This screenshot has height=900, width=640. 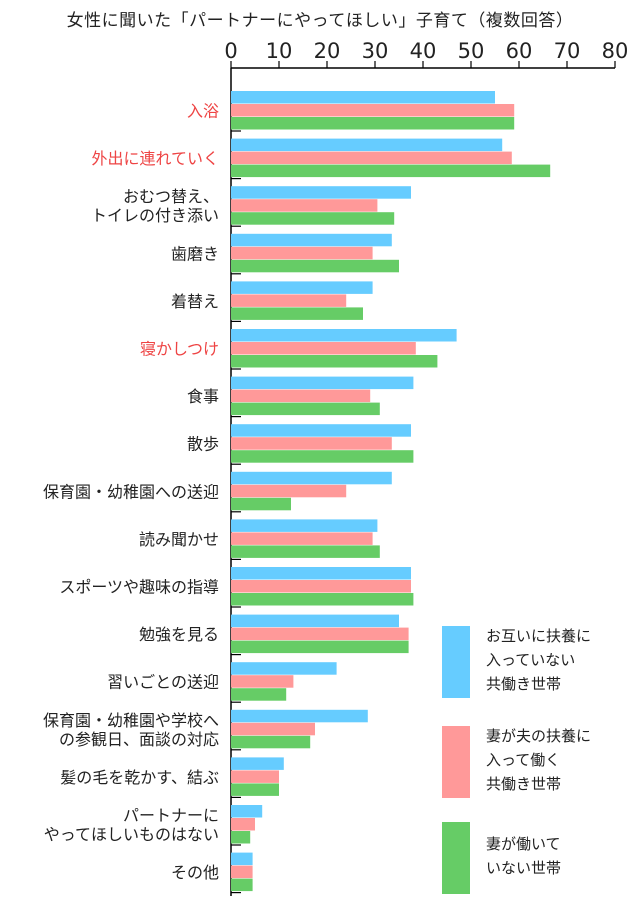 What do you see at coordinates (179, 634) in the screenshot?
I see `category-label-11: 勉強を見る` at bounding box center [179, 634].